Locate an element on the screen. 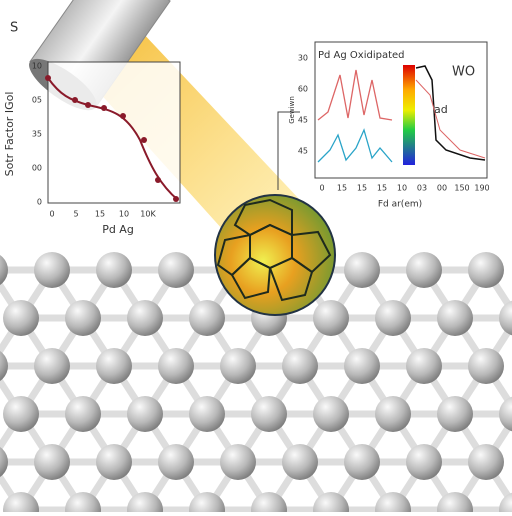  legend-label: WO is located at coordinates (463, 72).